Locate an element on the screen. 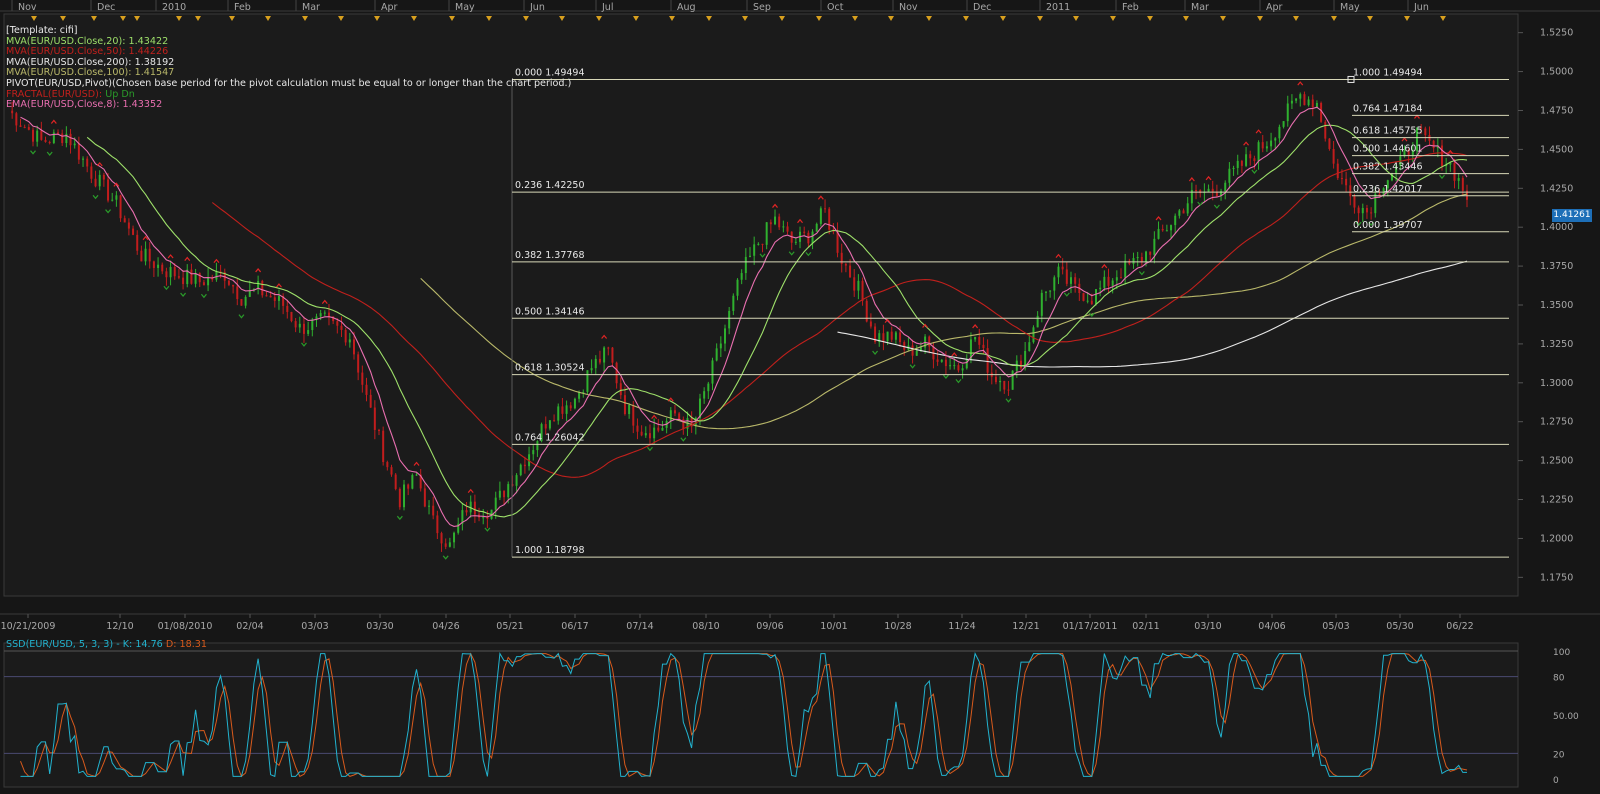 This screenshot has width=1600, height=794. x-tick-label: 11/24 is located at coordinates (961, 626).